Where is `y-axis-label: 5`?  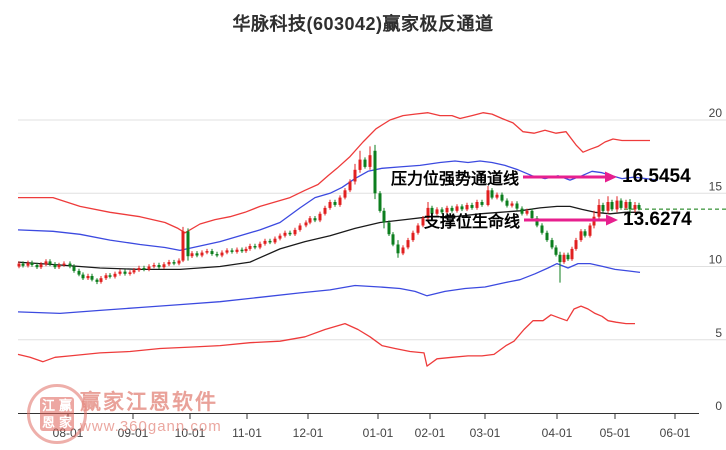 y-axis-label: 5 is located at coordinates (718, 333).